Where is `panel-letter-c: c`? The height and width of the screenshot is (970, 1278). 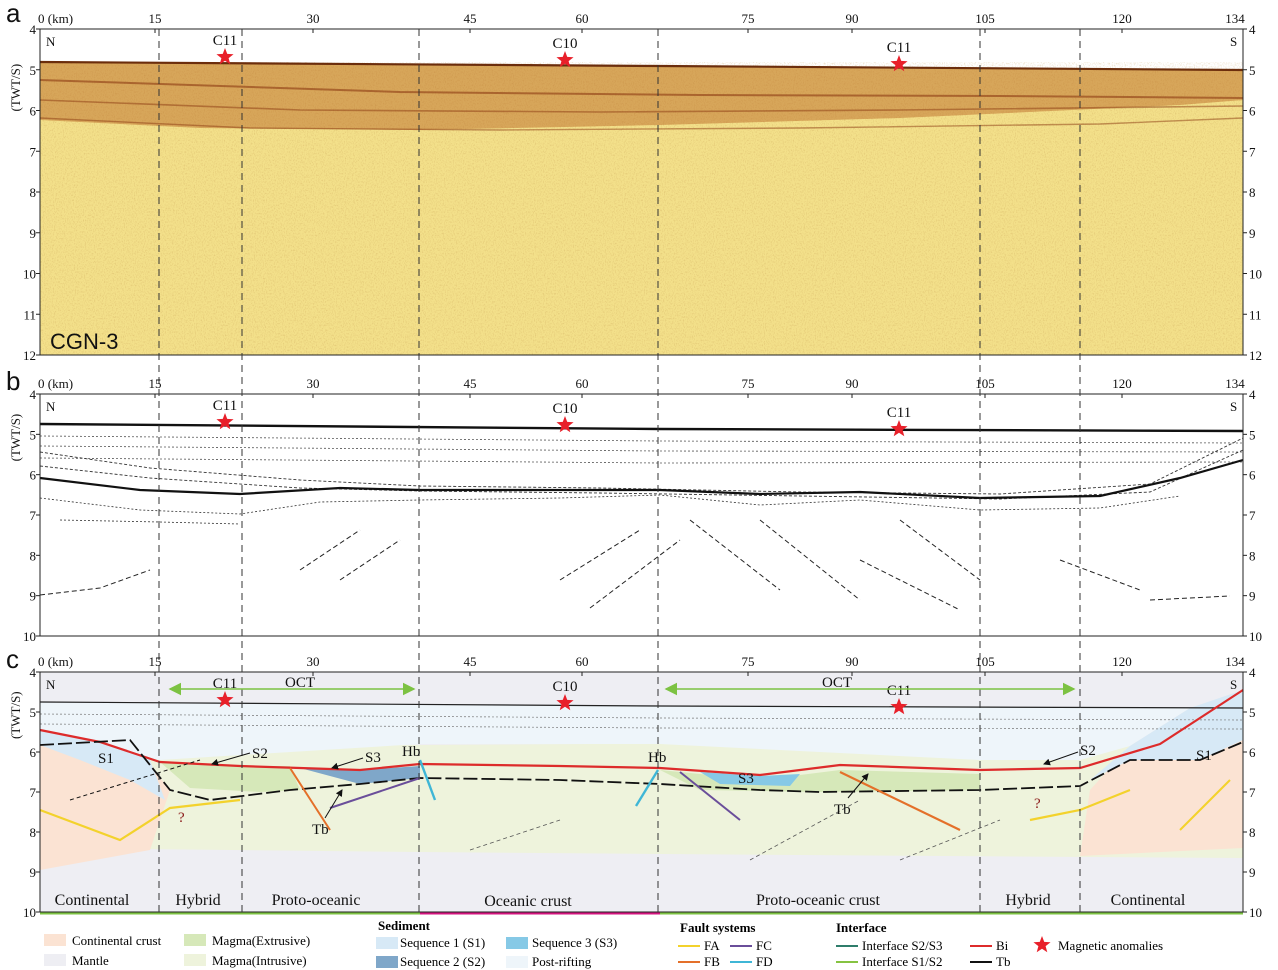 panel-letter-c: c is located at coordinates (12, 659).